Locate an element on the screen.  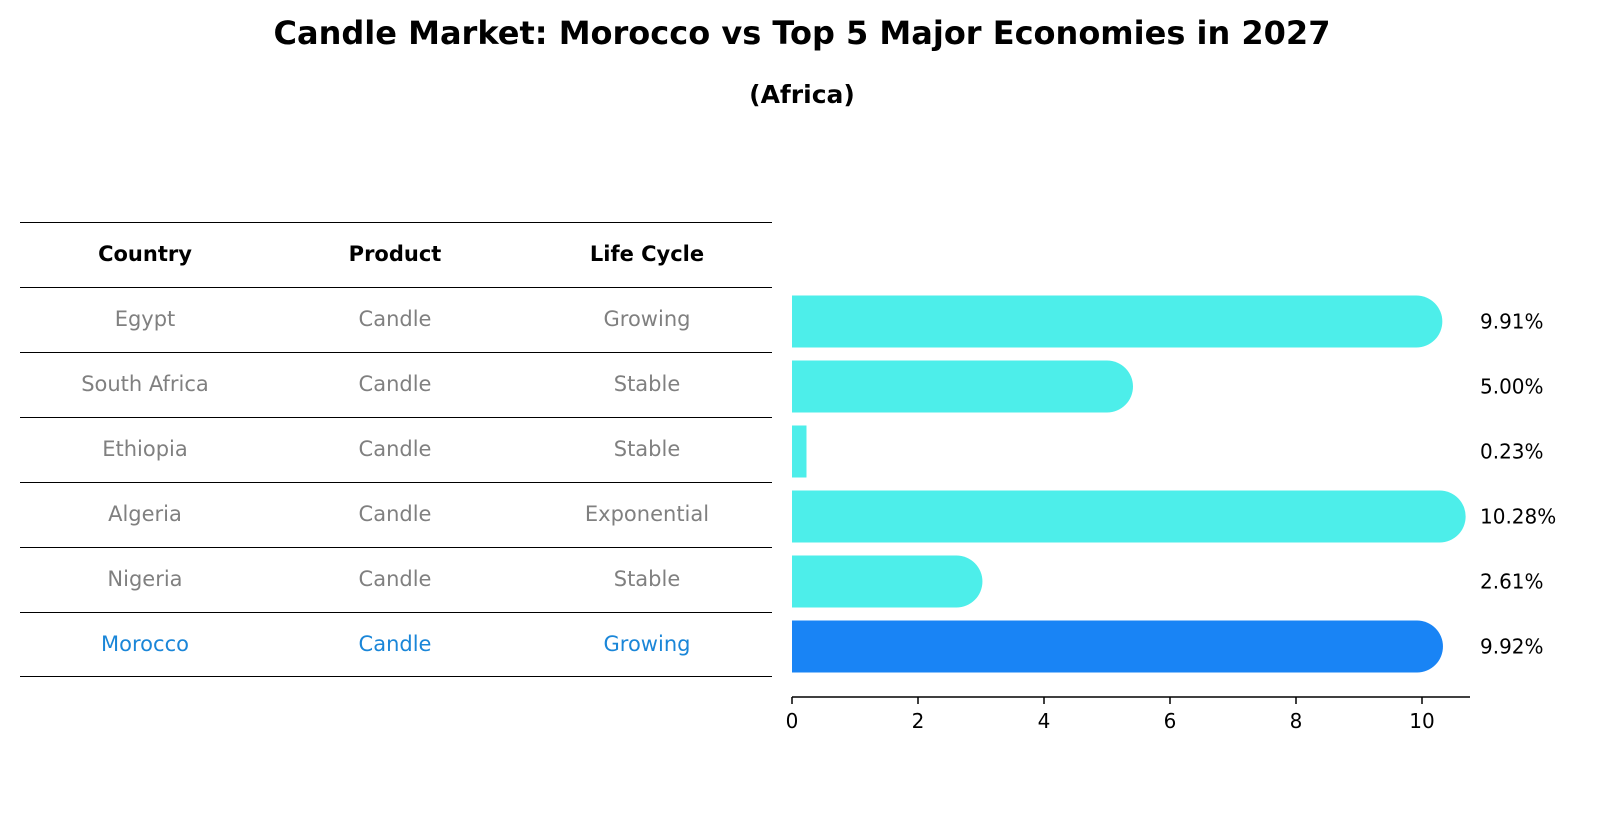
table-header-row: Country Product Life Cycle is located at coordinates (396, 254).